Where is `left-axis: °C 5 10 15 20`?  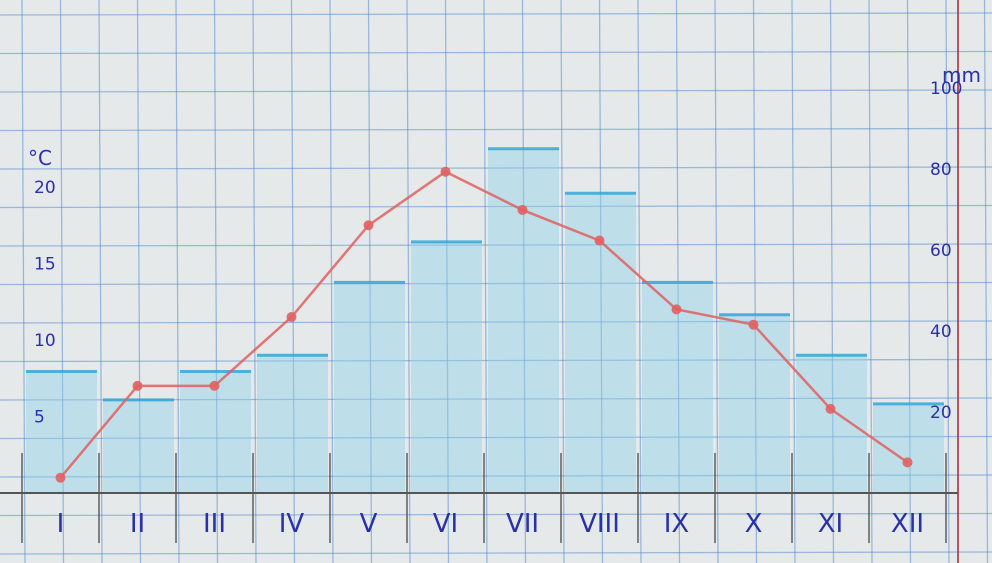 left-axis: °C 5 10 15 20 is located at coordinates (42, 287).